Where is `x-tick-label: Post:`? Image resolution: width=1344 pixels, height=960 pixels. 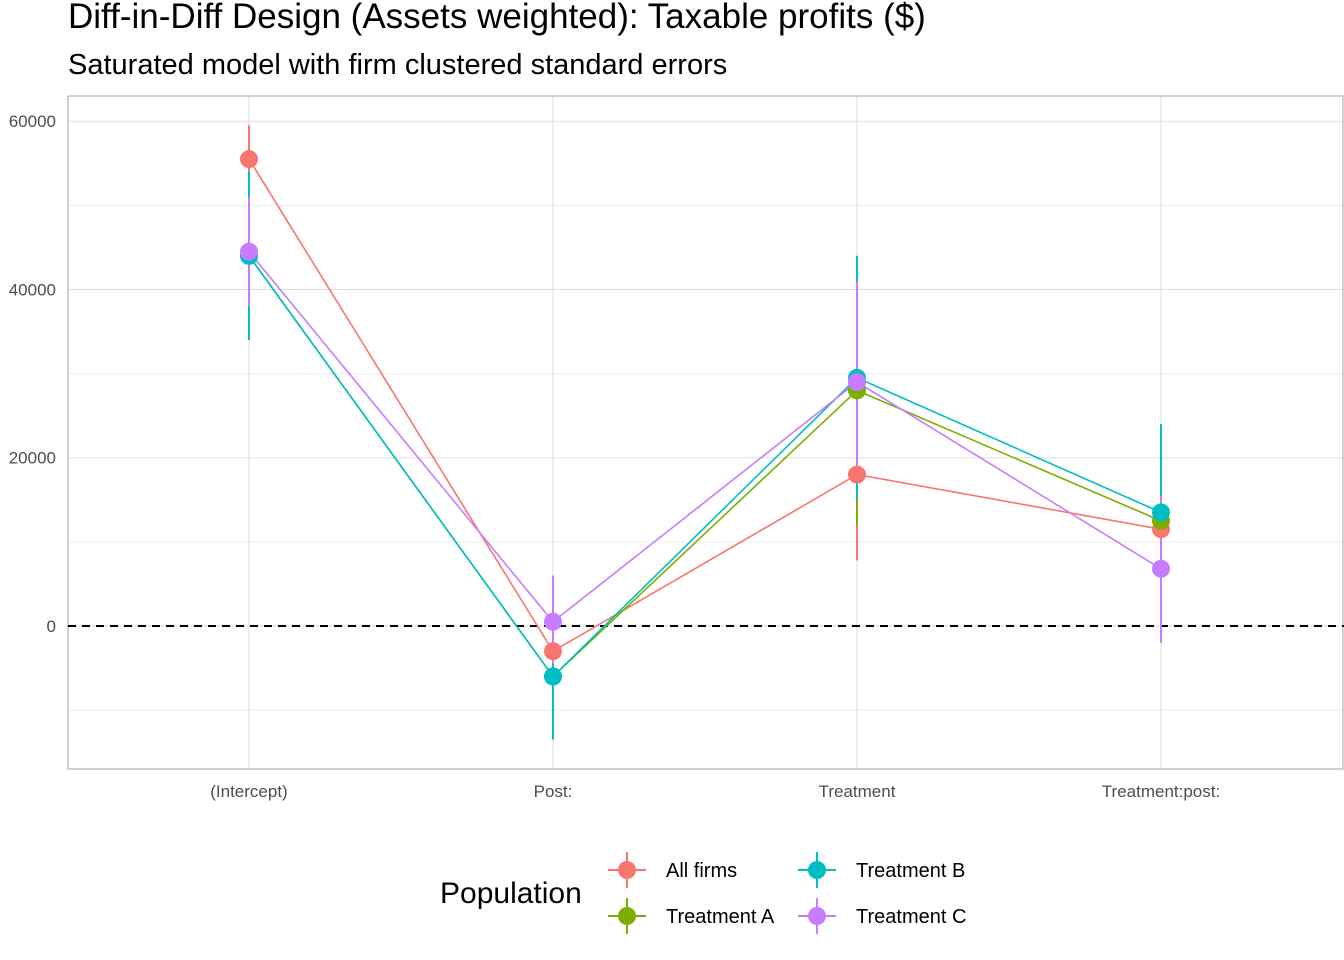
x-tick-label: Post: is located at coordinates (553, 791).